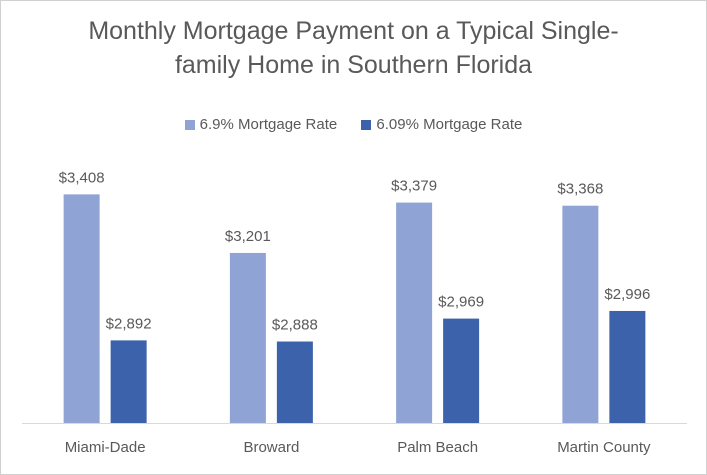 The width and height of the screenshot is (707, 475). What do you see at coordinates (414, 312) in the screenshot?
I see `bar-1-palm-beach` at bounding box center [414, 312].